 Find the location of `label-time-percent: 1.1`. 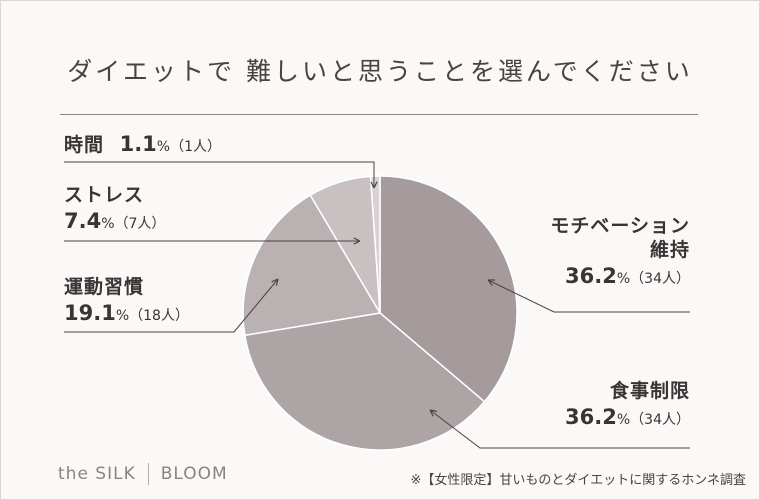

label-time-percent: 1.1 is located at coordinates (138, 144).